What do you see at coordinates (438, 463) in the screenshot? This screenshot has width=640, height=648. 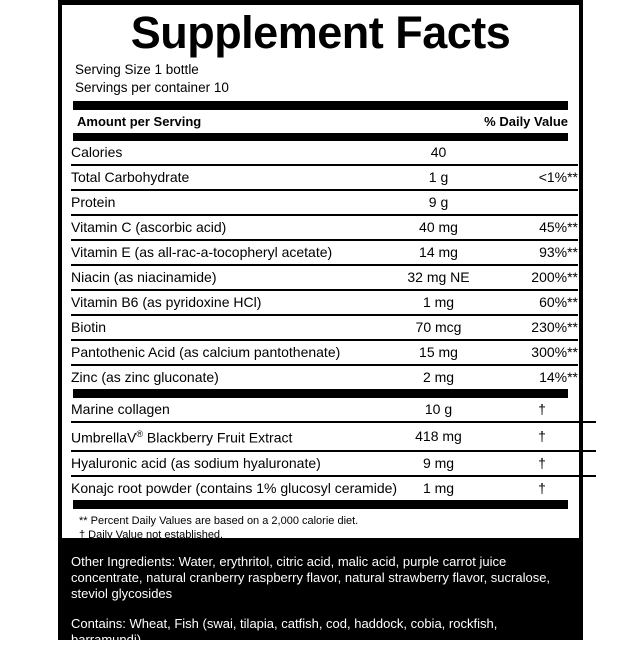 I see `nutrient-amount: 9 mg` at bounding box center [438, 463].